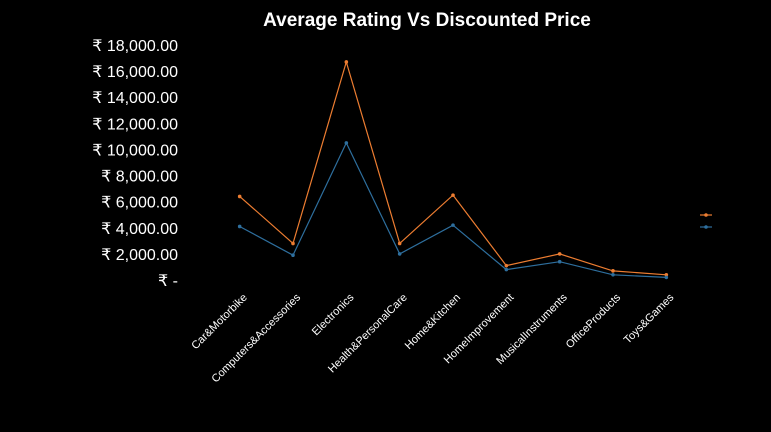 This screenshot has height=432, width=771. Describe the element at coordinates (135, 124) in the screenshot. I see `y-tick-label: ₹ 12,000.00` at that location.